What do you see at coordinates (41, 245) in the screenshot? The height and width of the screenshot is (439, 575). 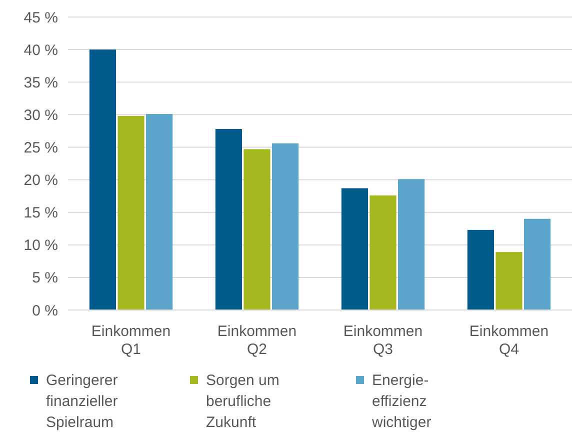 I see `y-tick-label: 10 %` at bounding box center [41, 245].